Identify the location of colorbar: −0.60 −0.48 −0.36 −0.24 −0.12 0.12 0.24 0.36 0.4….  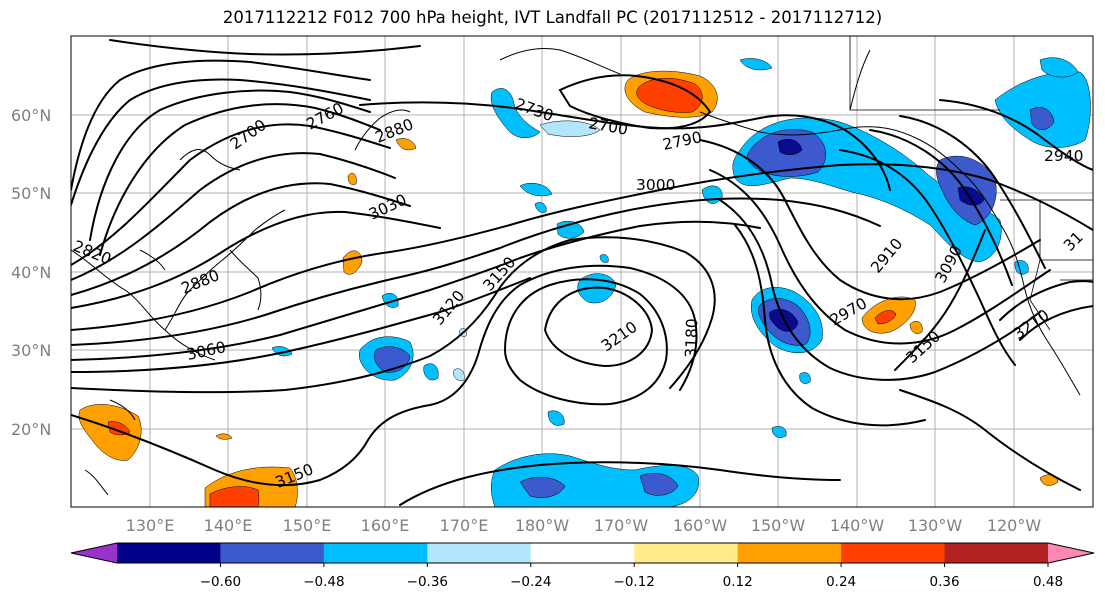
(582, 566).